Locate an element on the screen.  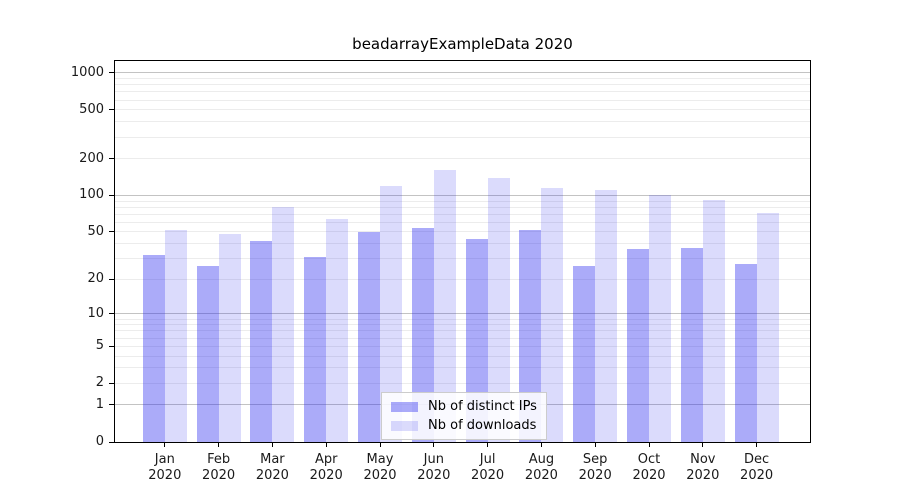
y-tick-label-10: 10 is located at coordinates (95, 313).